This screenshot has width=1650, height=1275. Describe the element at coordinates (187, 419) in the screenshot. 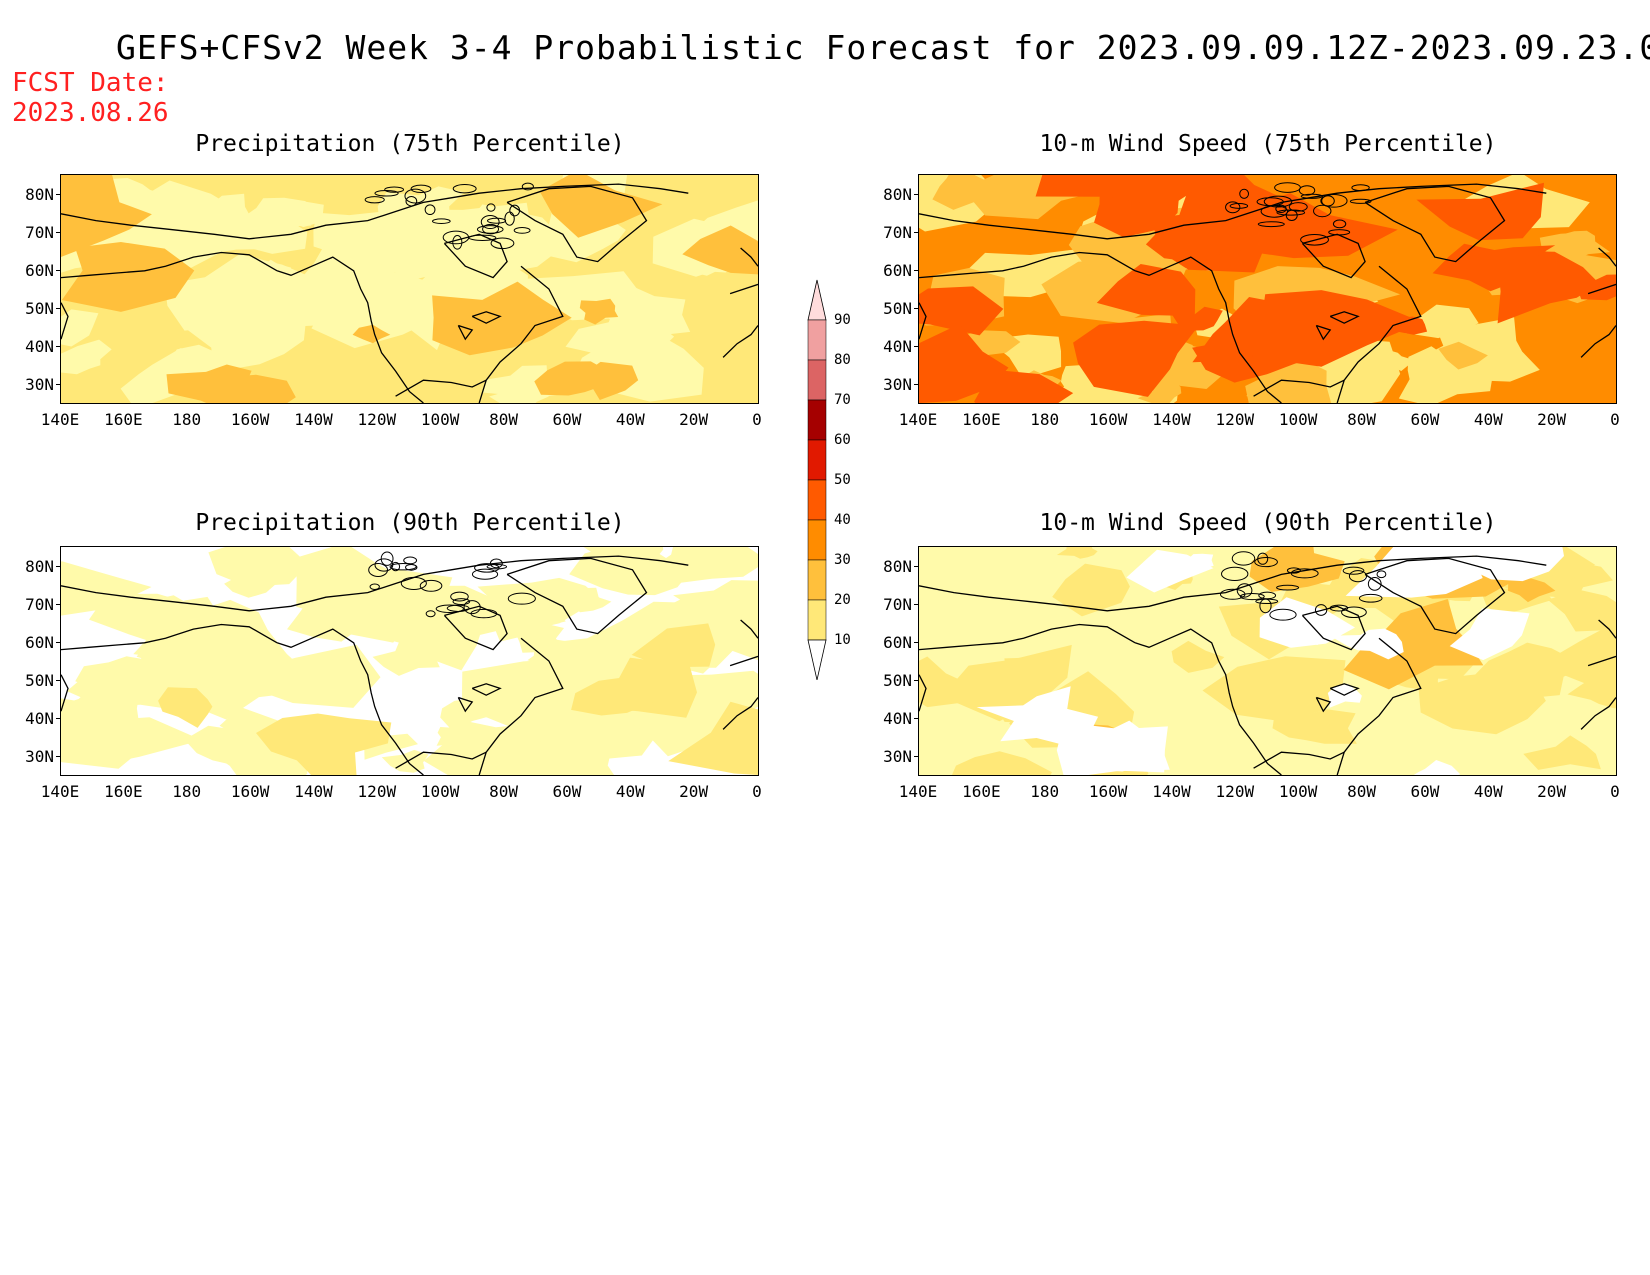

I see `x-tick-label-0-2: 180` at that location.